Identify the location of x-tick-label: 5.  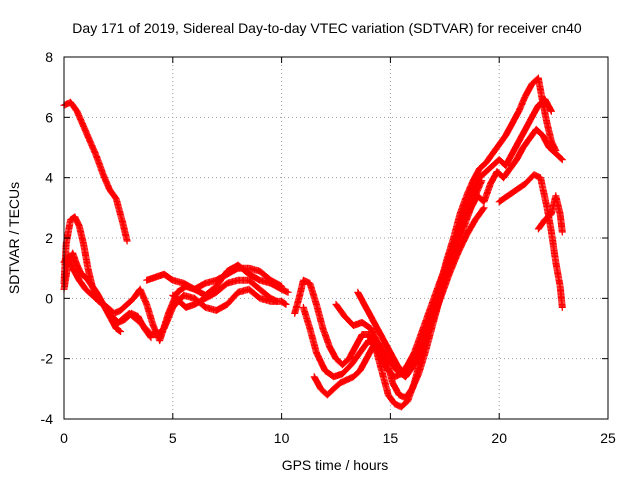
(173, 438).